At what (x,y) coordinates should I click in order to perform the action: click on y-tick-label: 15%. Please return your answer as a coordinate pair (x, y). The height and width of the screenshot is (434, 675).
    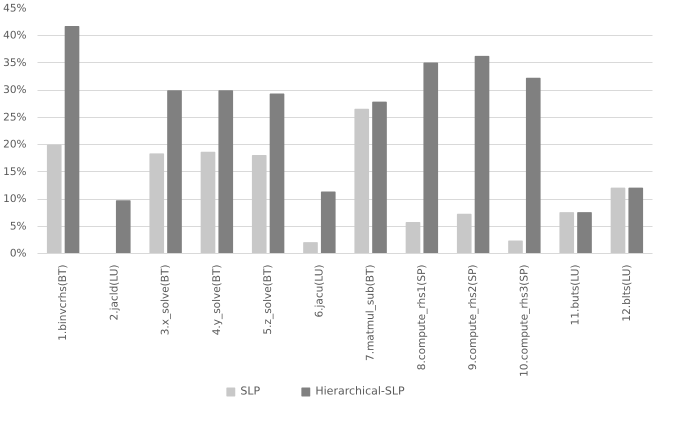
    Looking at the image, I should click on (15, 172).